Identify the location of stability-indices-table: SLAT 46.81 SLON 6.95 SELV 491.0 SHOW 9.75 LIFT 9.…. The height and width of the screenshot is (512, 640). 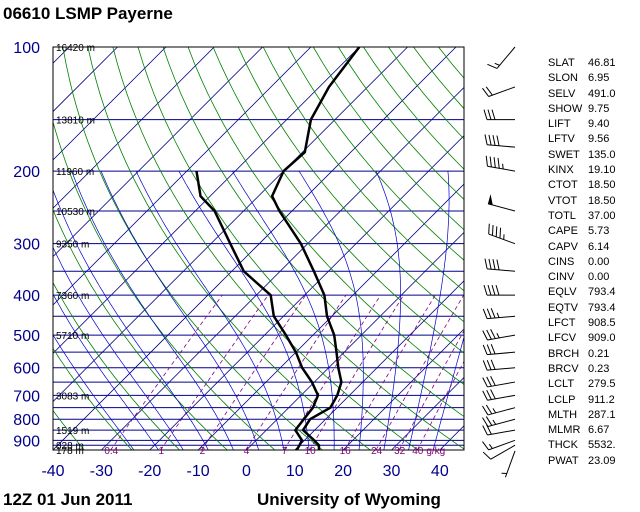
(594, 262).